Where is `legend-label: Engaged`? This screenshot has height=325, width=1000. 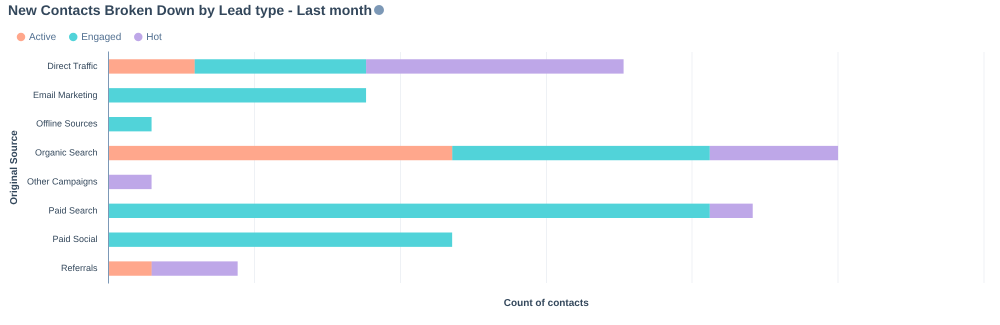 legend-label: Engaged is located at coordinates (101, 37).